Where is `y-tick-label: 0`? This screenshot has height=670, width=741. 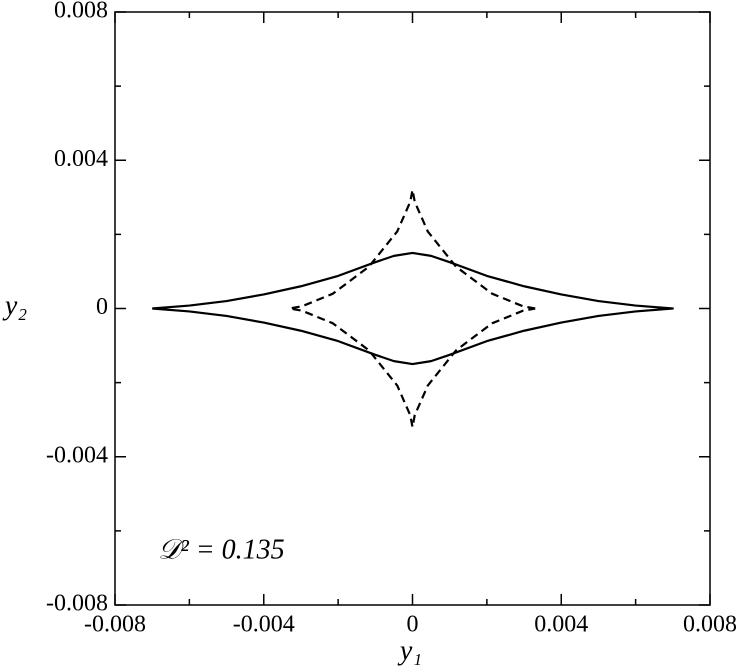 y-tick-label: 0 is located at coordinates (102, 307).